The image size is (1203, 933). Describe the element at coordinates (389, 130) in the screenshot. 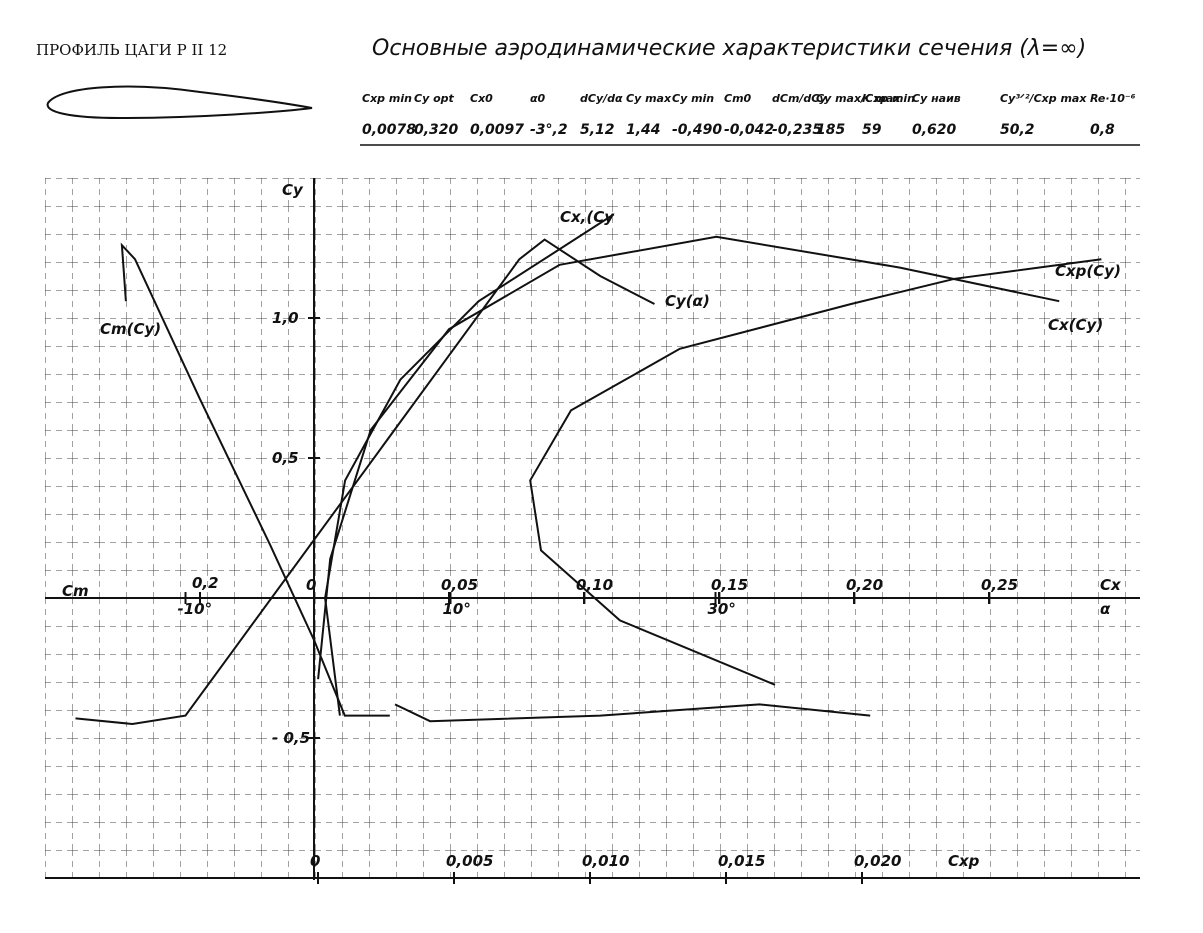

I see `table-value: 0,0078` at that location.